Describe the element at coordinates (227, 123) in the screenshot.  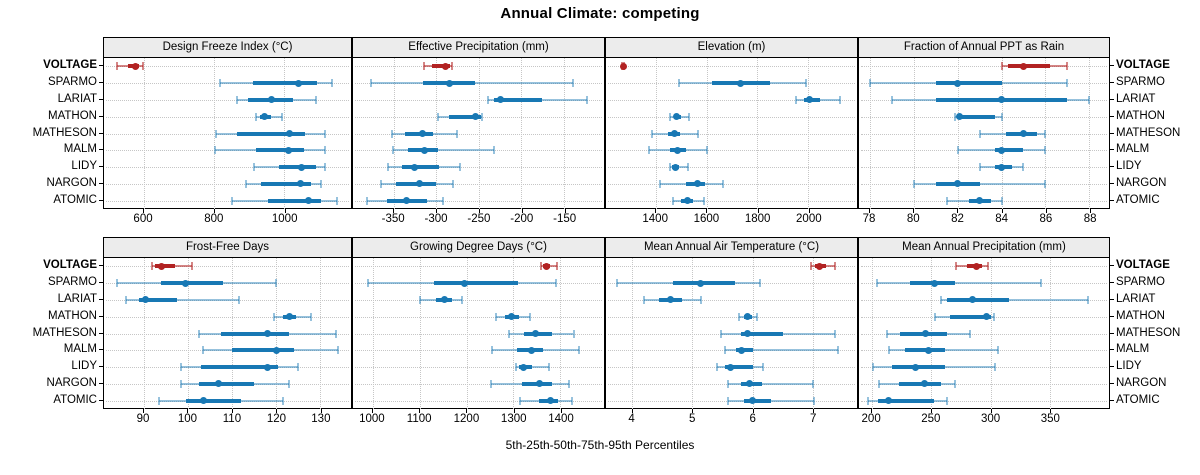
I see `panel-design-freeze-index-c: Design Freeze Index (°C)` at that location.